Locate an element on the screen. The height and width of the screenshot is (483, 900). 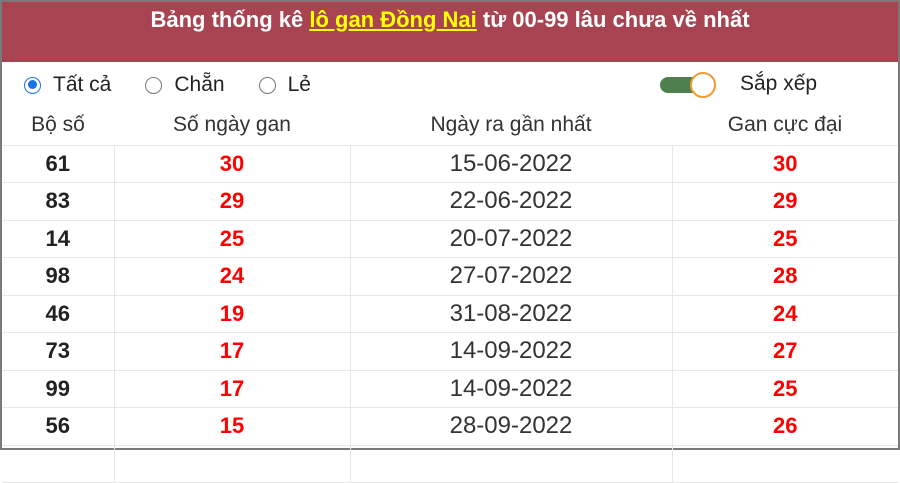
cell-days: 19 is located at coordinates (231, 313).